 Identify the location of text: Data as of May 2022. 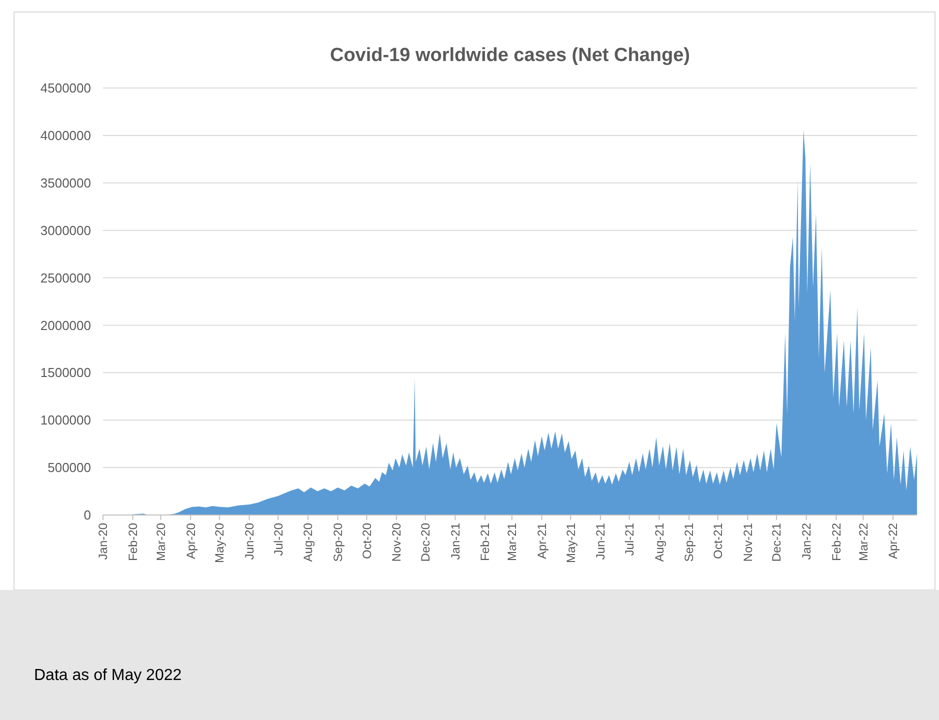
(108, 675).